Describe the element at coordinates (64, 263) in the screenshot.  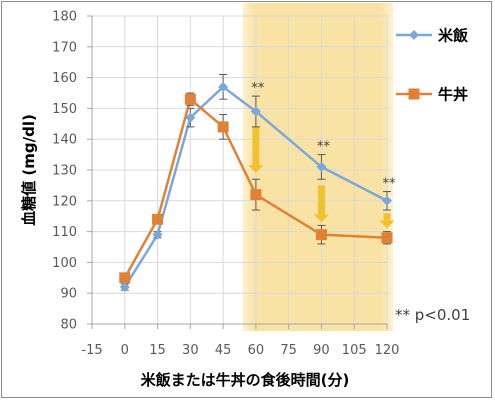
I see `y-tick-label: 100` at that location.